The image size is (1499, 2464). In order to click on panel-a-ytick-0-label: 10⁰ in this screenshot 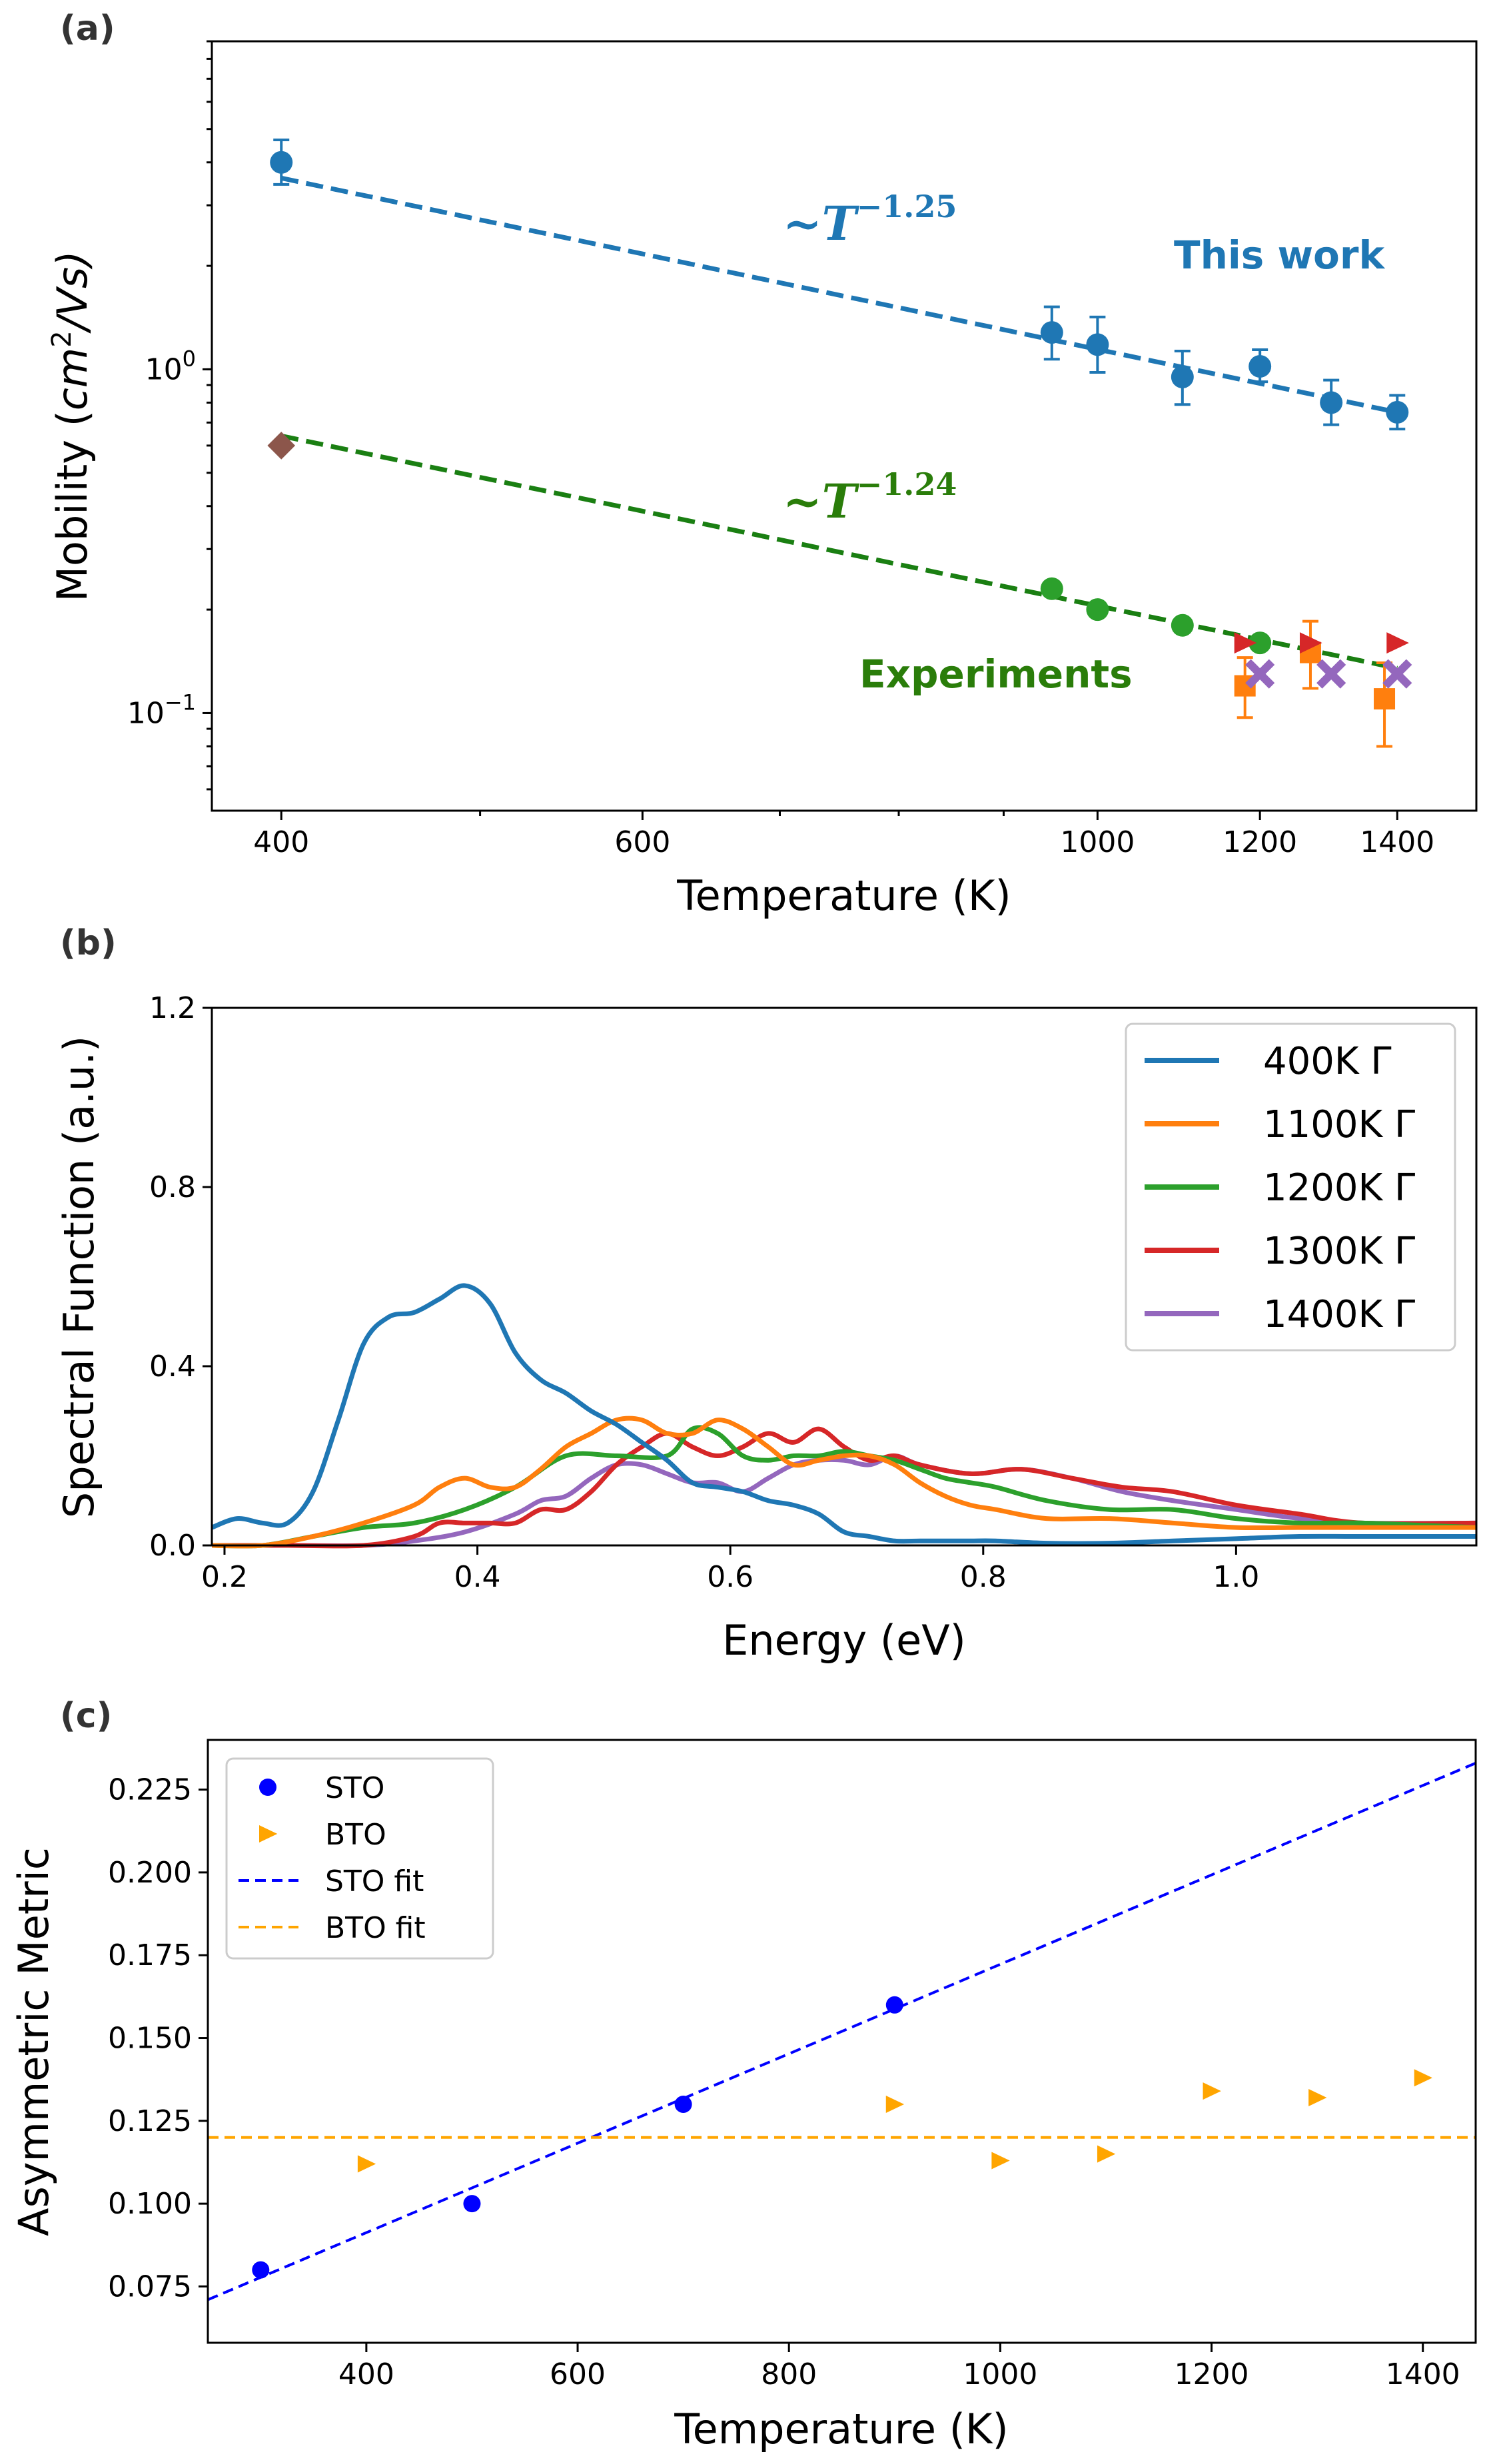, I will do `click(170, 366)`.